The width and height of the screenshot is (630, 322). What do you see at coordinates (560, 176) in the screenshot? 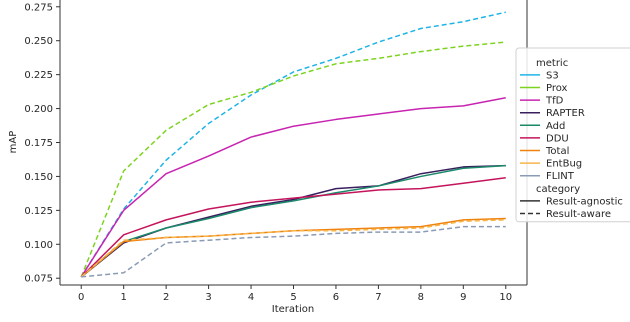
I see `legend-label-flint: FLINT` at bounding box center [560, 176].